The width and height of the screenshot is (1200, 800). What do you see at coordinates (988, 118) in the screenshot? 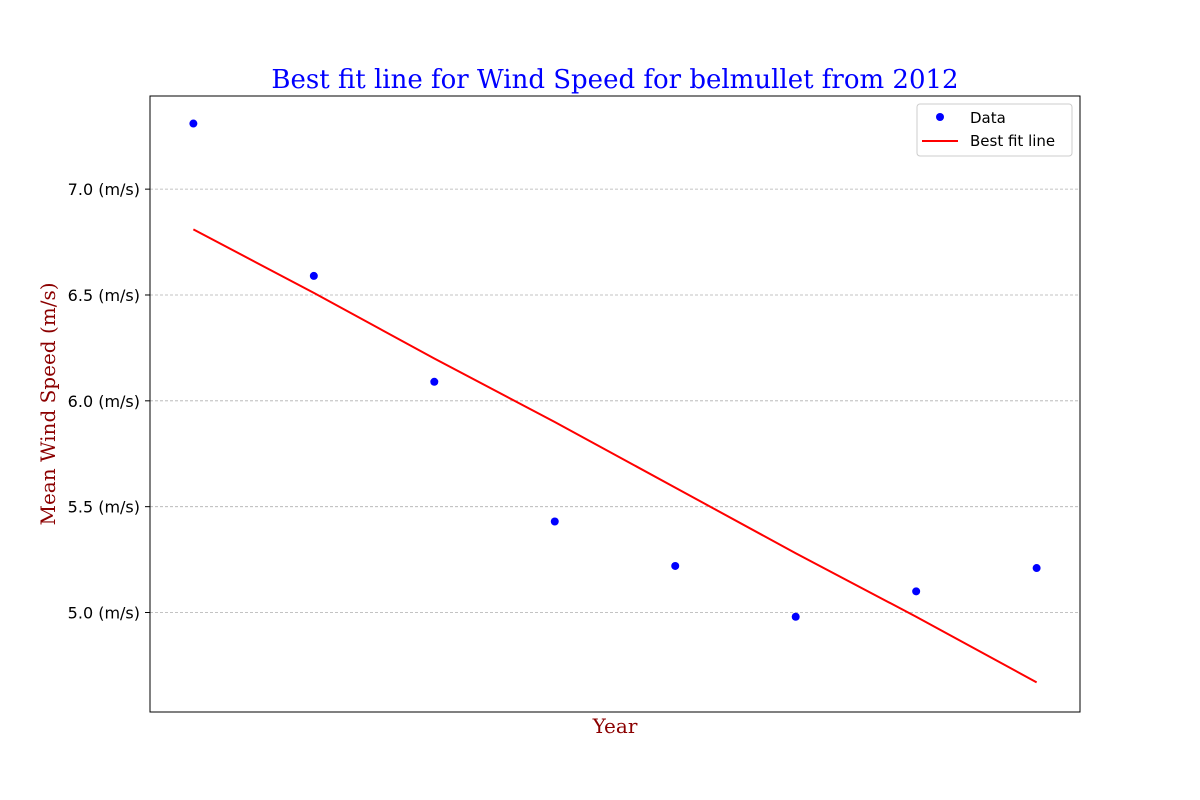
I see `legend-label-data: Data` at bounding box center [988, 118].